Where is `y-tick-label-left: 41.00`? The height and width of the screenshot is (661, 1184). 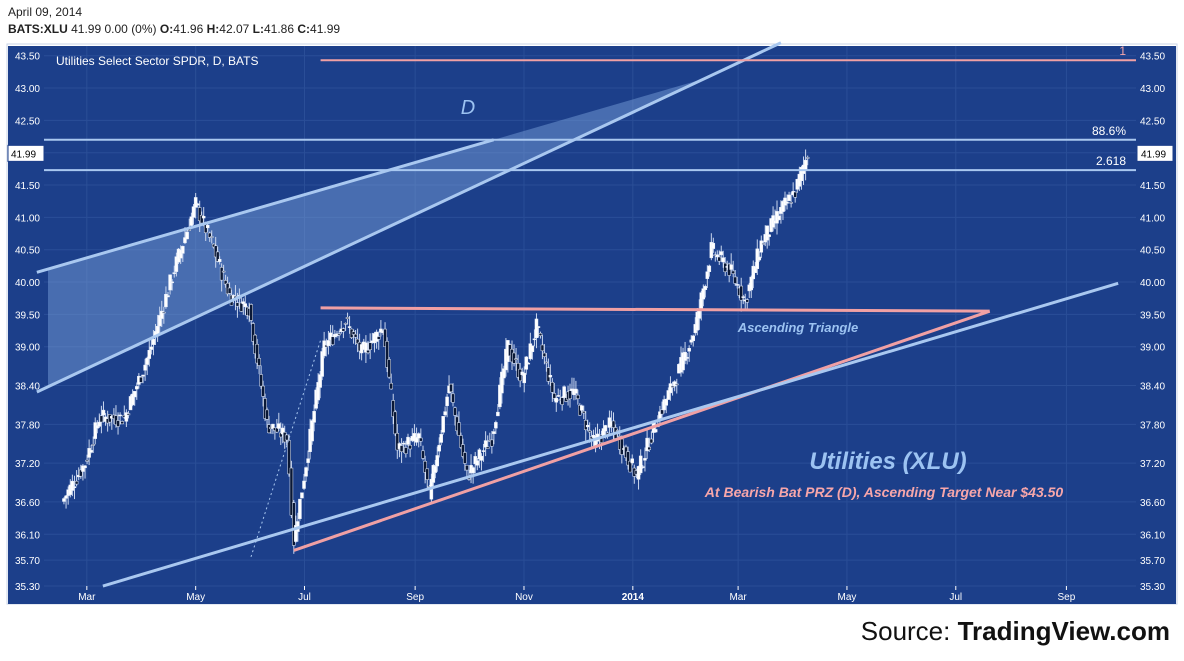
y-tick-label-left: 41.00 is located at coordinates (27, 218).